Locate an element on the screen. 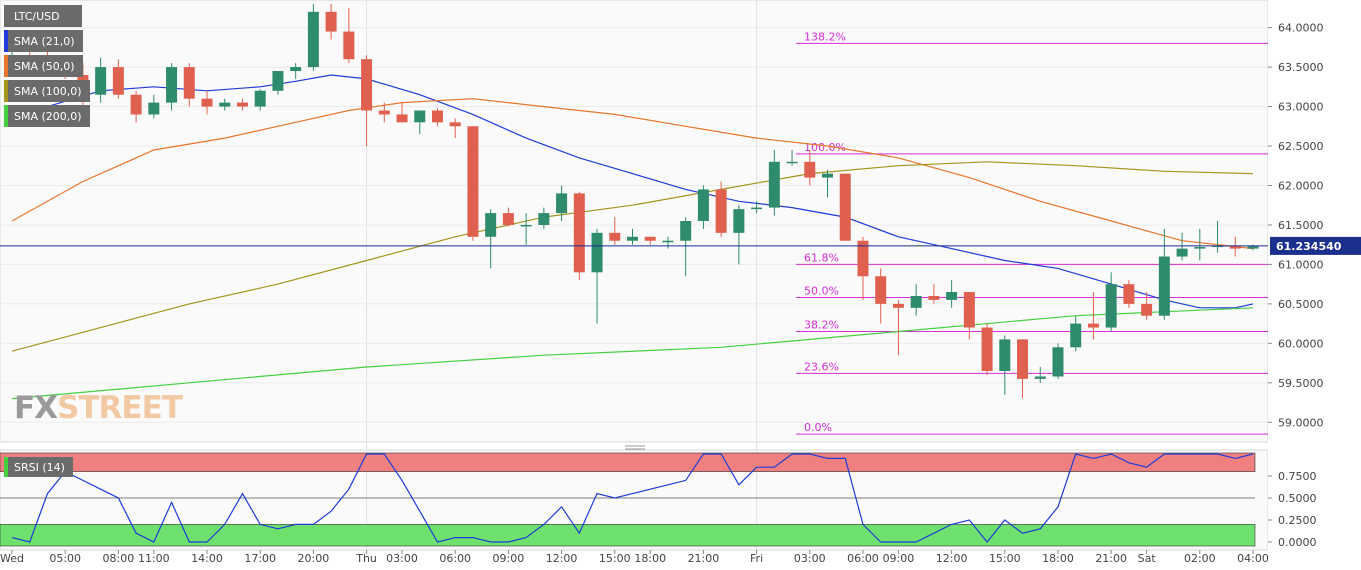 This screenshot has width=1361, height=570. legend-label: LTC/USD is located at coordinates (37, 16).